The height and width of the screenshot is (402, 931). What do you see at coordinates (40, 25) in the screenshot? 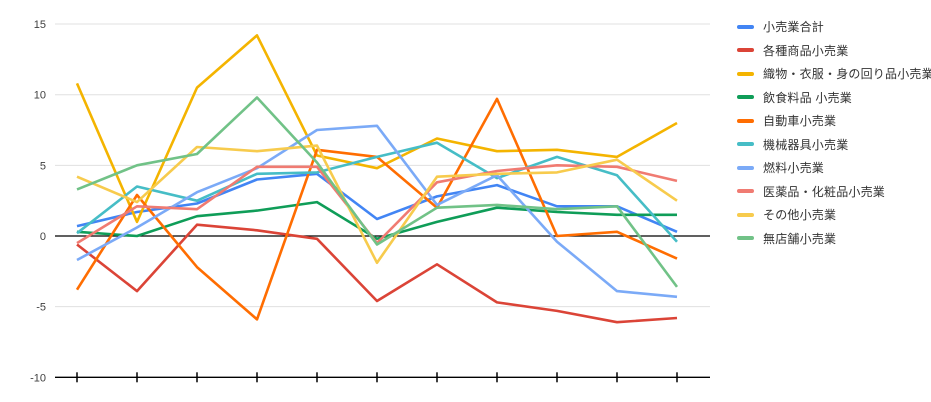
I see `y-axis-tick-label: 15` at bounding box center [40, 25].